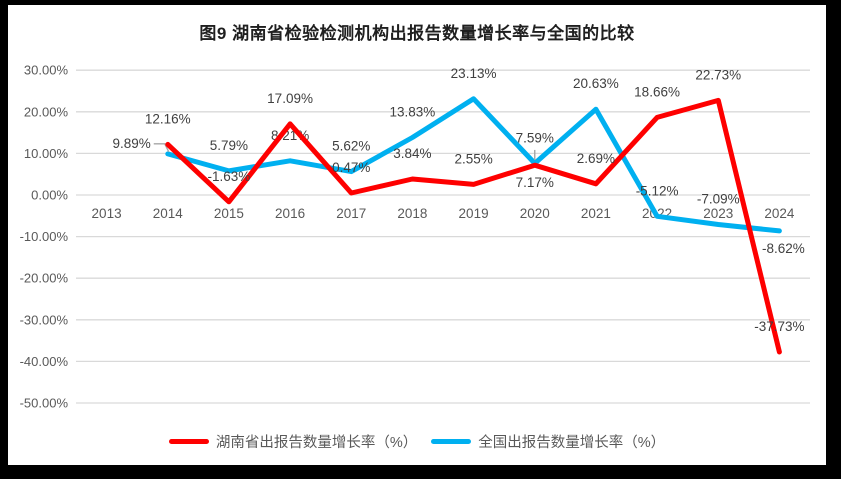 The width and height of the screenshot is (841, 479). I want to click on y-tick-label: -30.00%, so click(44, 319).